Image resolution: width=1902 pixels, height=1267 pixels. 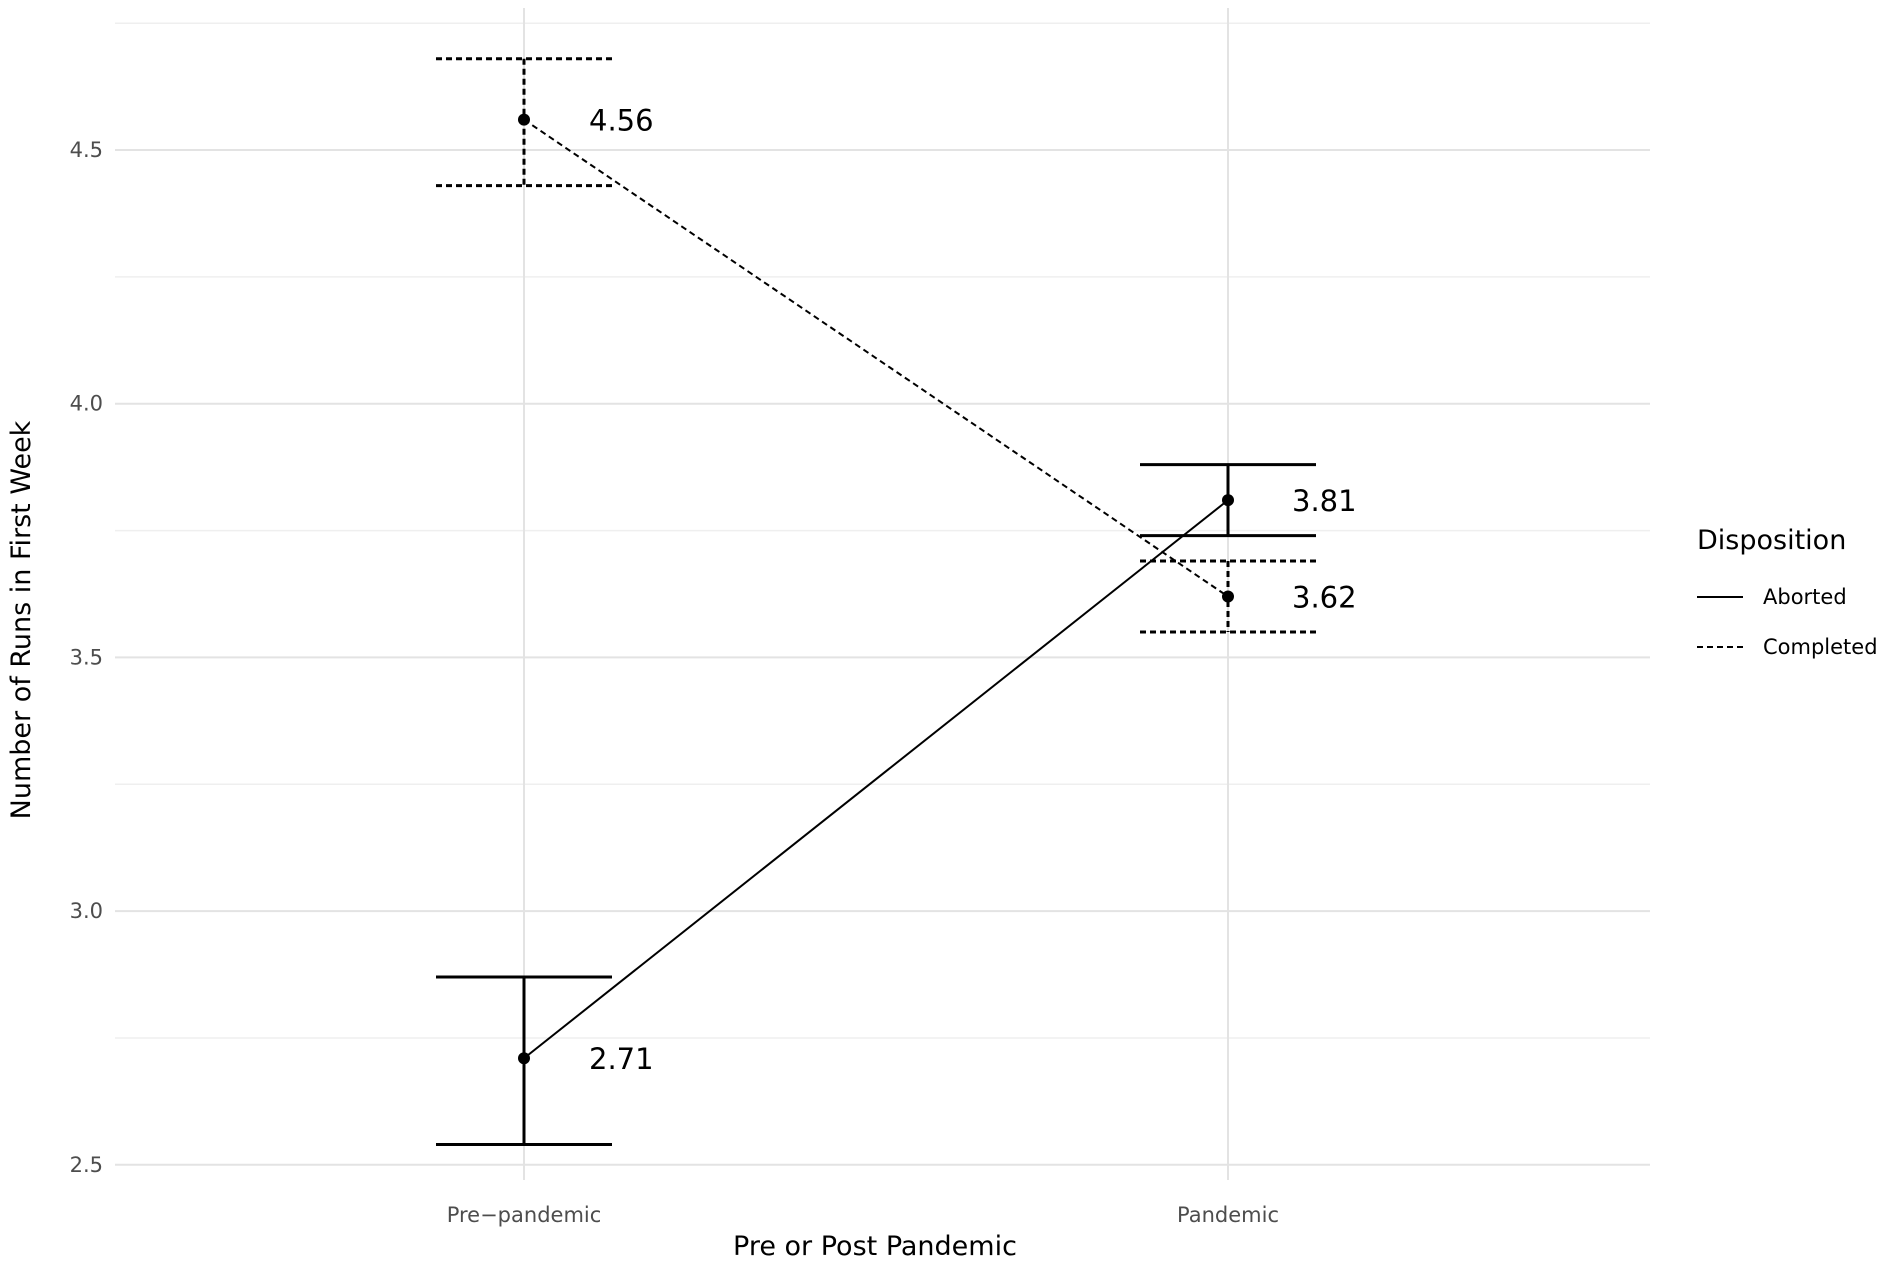 What do you see at coordinates (86, 1165) in the screenshot?
I see `y-tick-label: 2.5` at bounding box center [86, 1165].